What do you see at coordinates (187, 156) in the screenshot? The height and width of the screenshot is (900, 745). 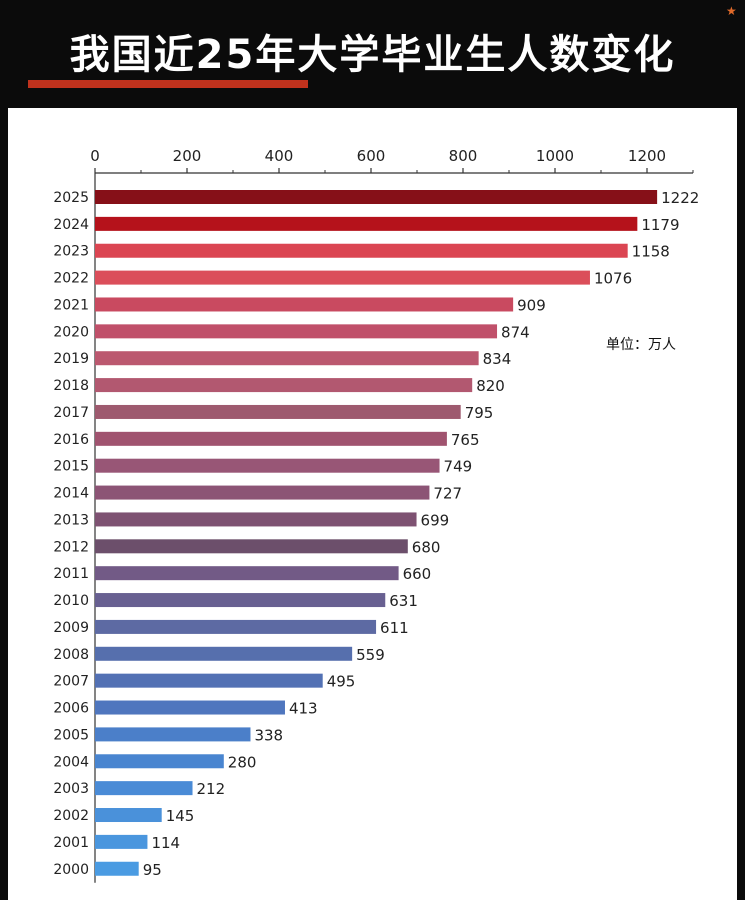 I see `x-tick-label: 200` at bounding box center [187, 156].